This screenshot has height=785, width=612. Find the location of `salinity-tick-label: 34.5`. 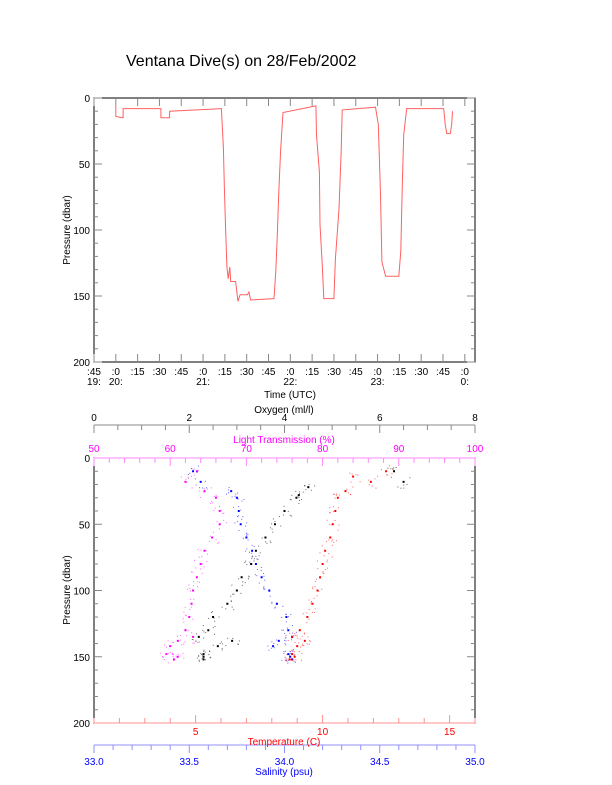

salinity-tick-label: 34.5 is located at coordinates (380, 762).